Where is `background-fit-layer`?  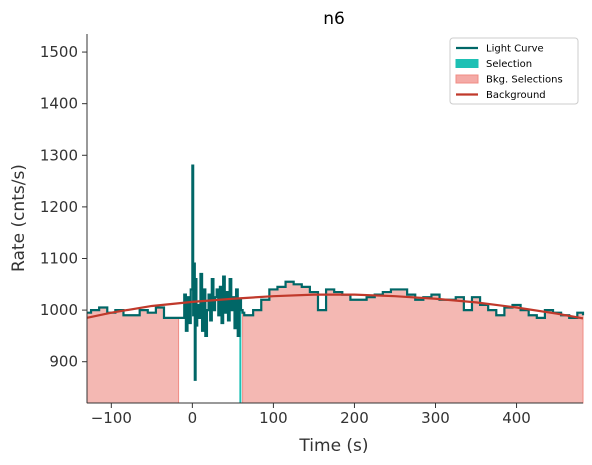
background-fit-layer is located at coordinates (335, 306).